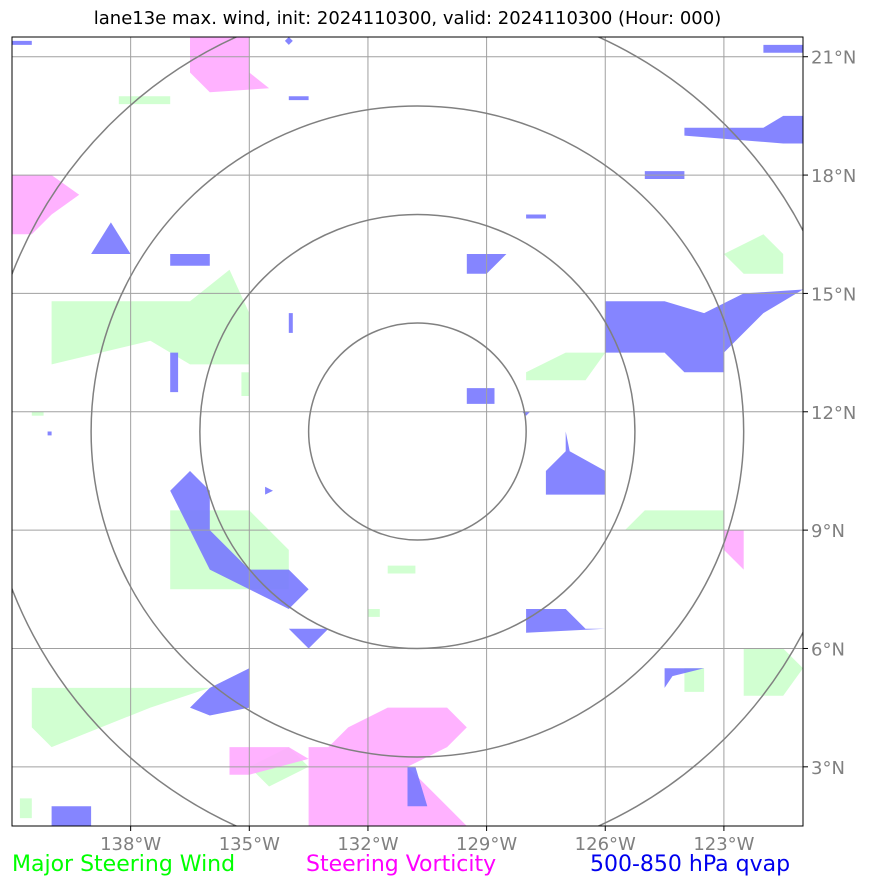 The height and width of the screenshot is (891, 873). I want to click on lon-tick-label: 138°W, so click(130, 844).